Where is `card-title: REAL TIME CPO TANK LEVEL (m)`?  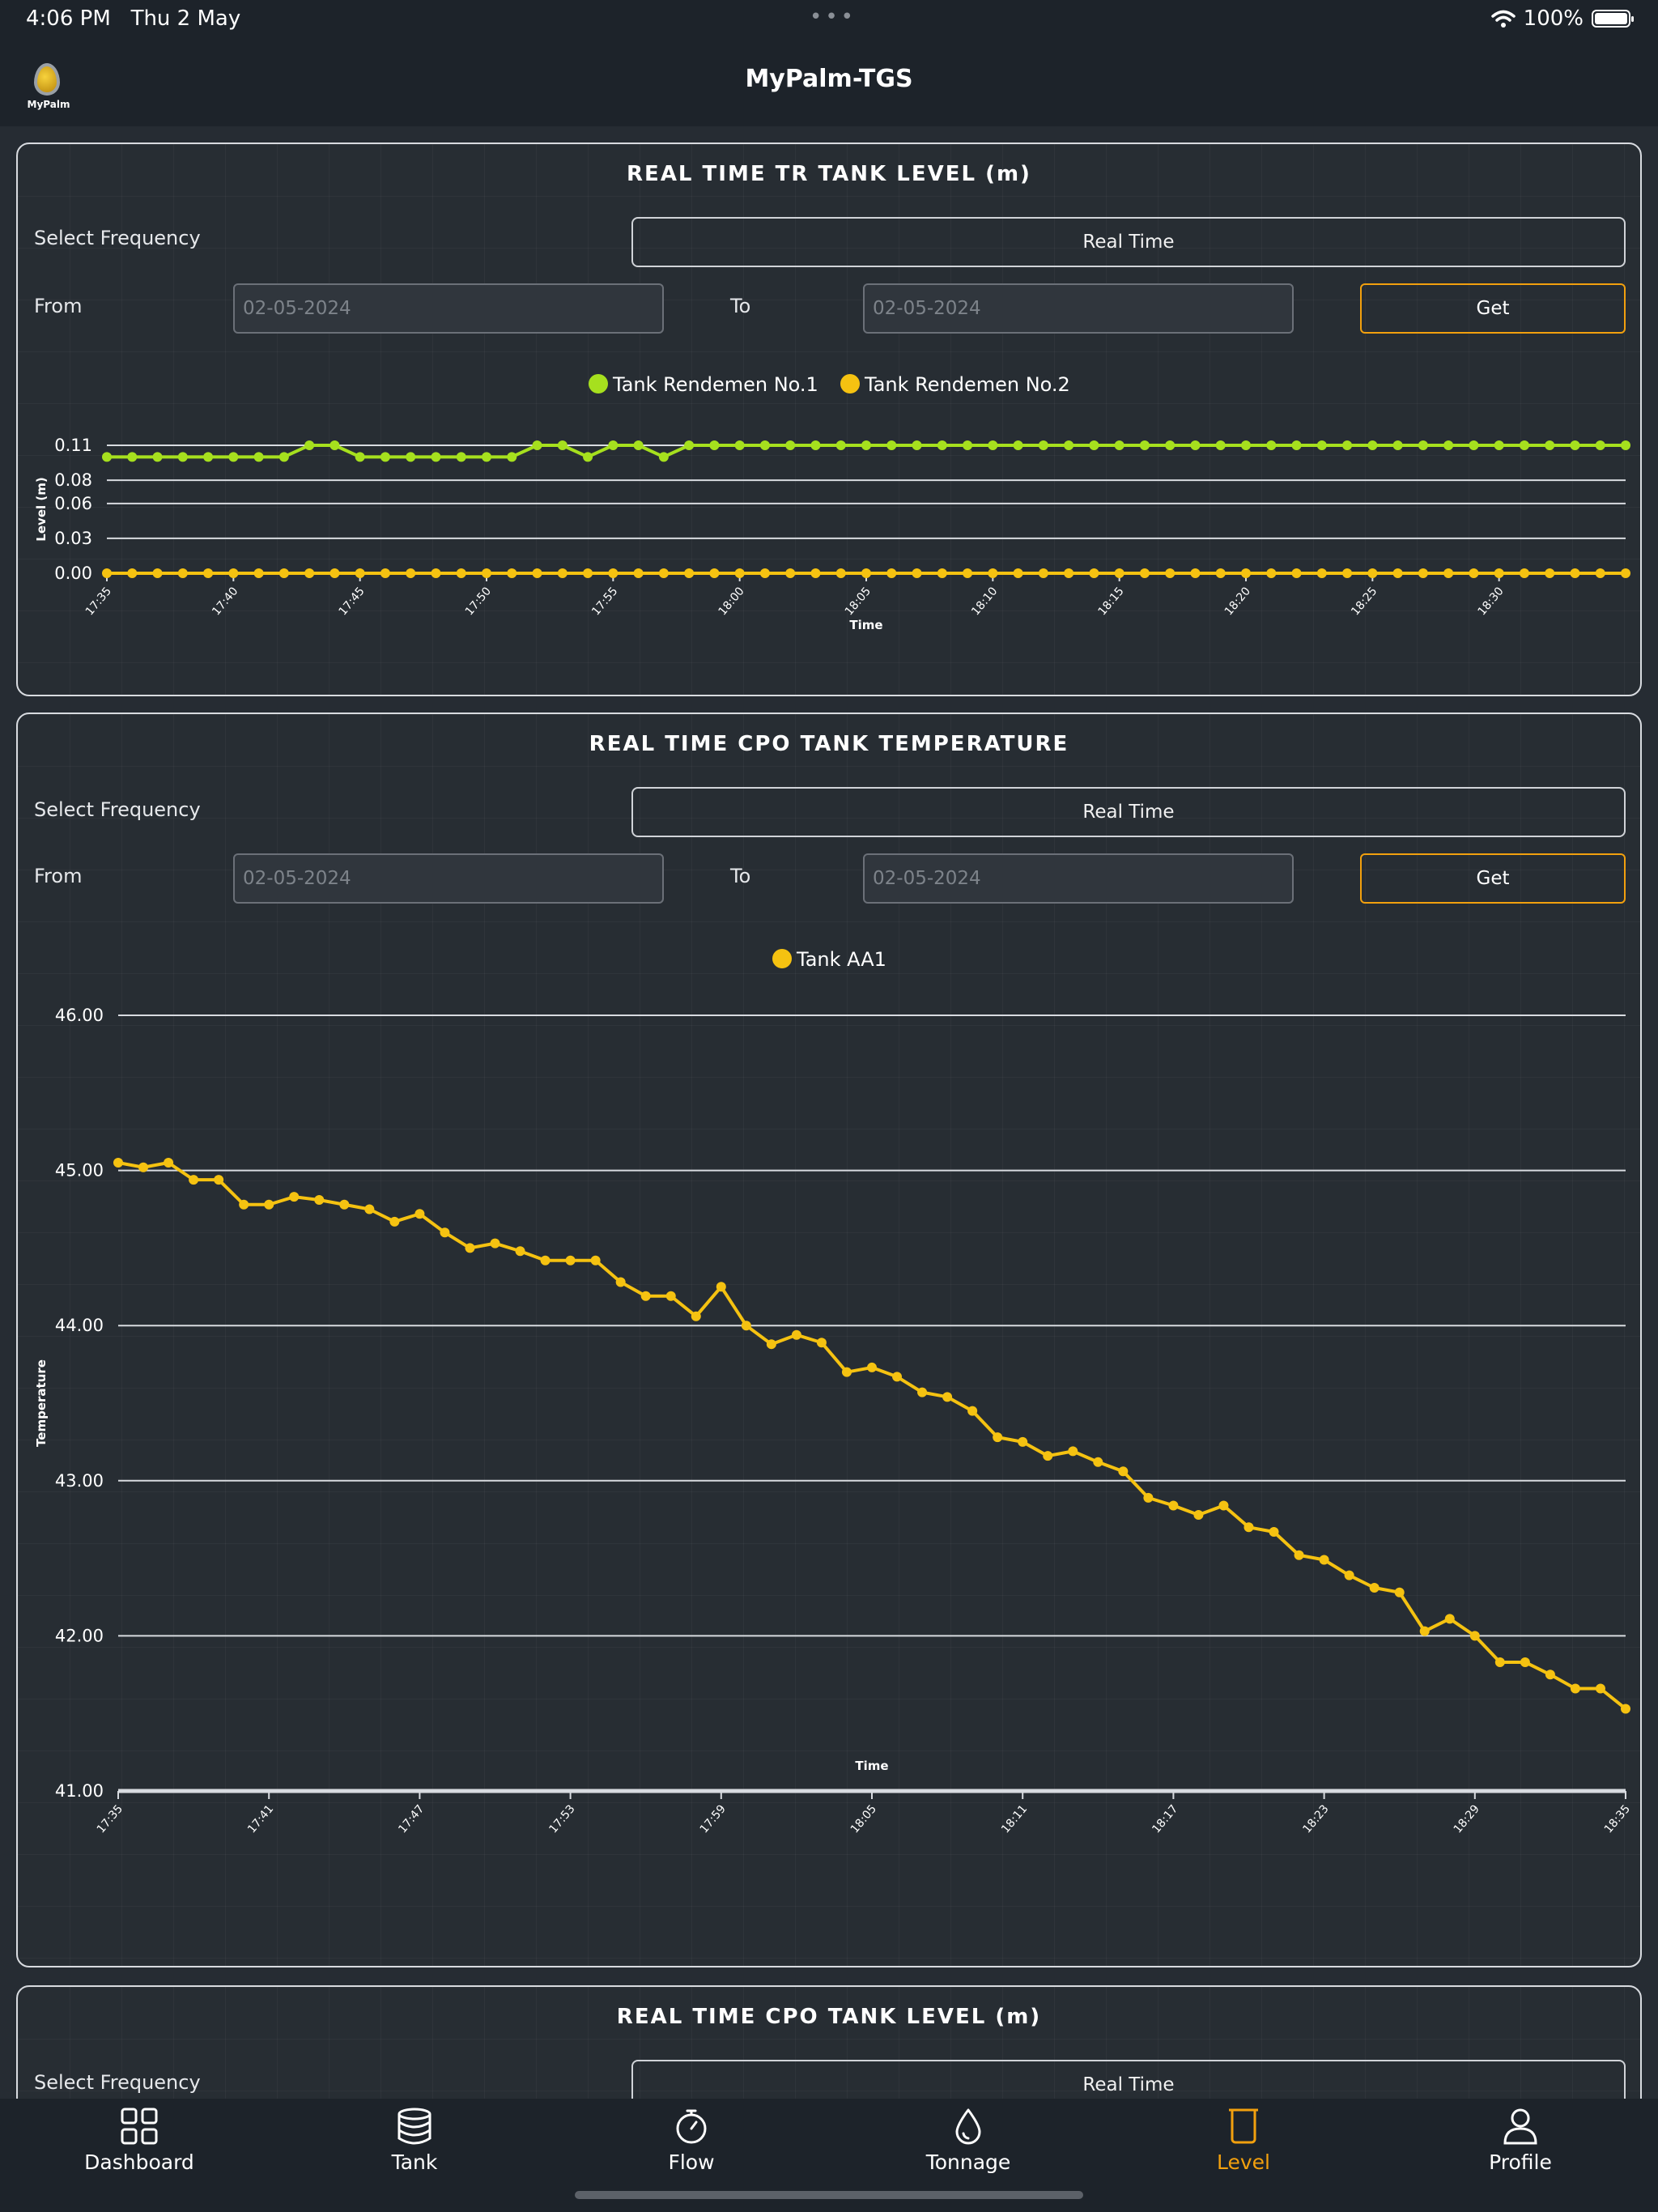 card-title: REAL TIME CPO TANK LEVEL (m) is located at coordinates (829, 2017).